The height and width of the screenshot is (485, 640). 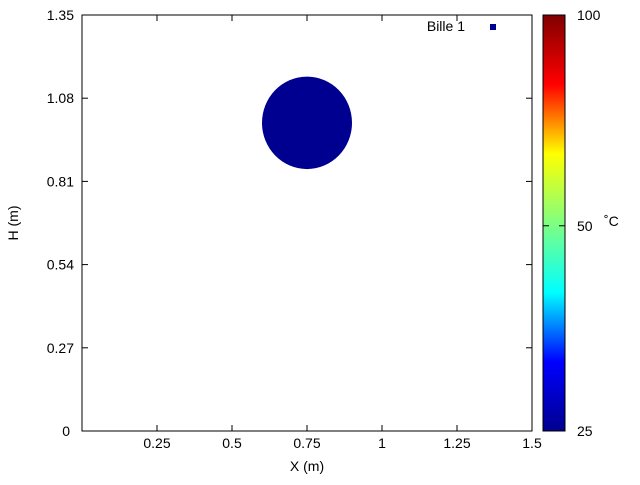 I want to click on colorbar-tick-label: 25, so click(x=585, y=431).